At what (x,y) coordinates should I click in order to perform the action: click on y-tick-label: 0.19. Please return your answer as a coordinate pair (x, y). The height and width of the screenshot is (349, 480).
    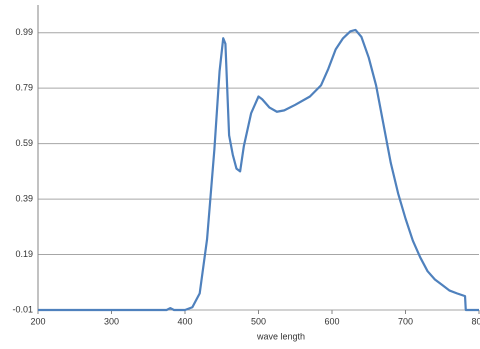
    Looking at the image, I should click on (24, 254).